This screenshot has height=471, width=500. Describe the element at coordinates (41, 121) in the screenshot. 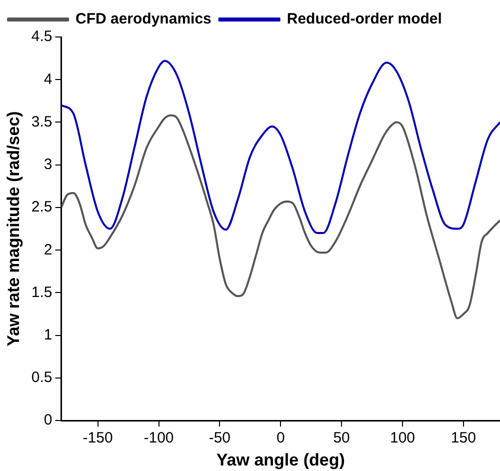

I see `y-tick-label: 3.5` at that location.